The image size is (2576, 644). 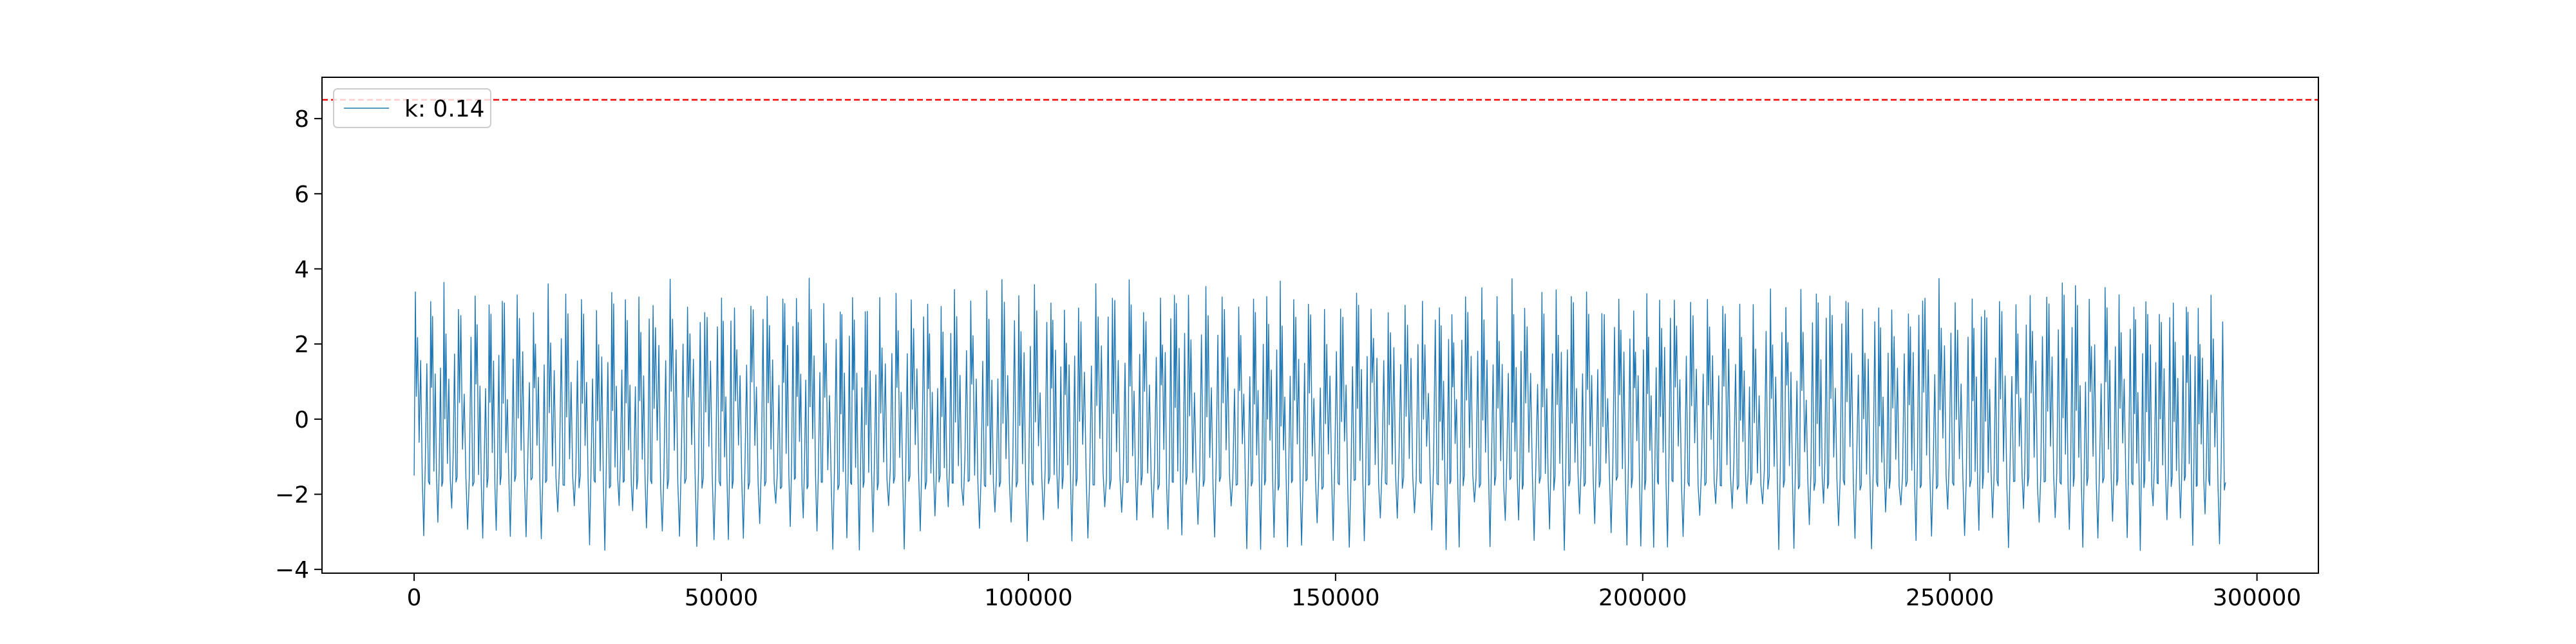 I want to click on y-tick-label: 2, so click(x=301, y=345).